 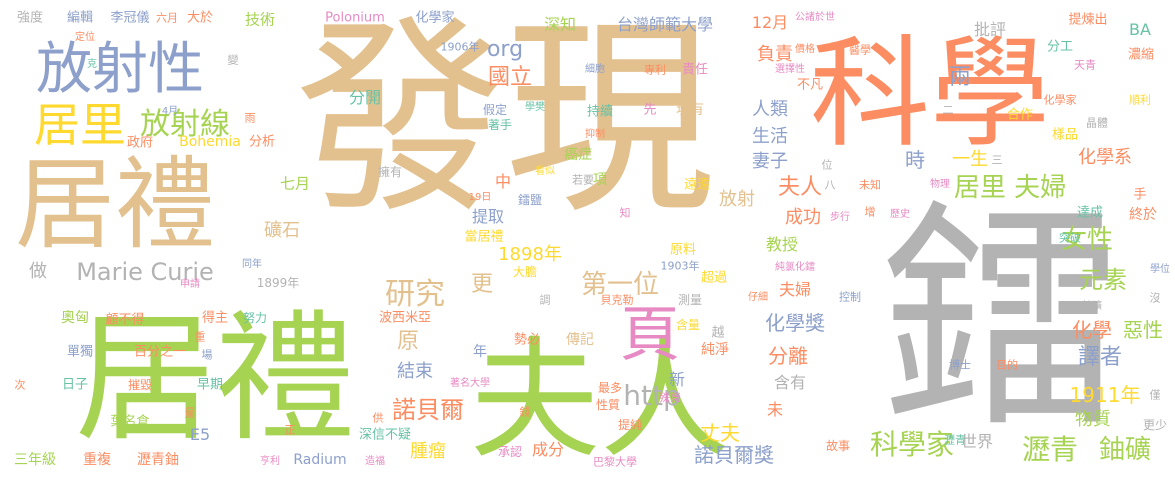 What do you see at coordinates (617, 300) in the screenshot?
I see `word-beikele: 貝克勒` at bounding box center [617, 300].